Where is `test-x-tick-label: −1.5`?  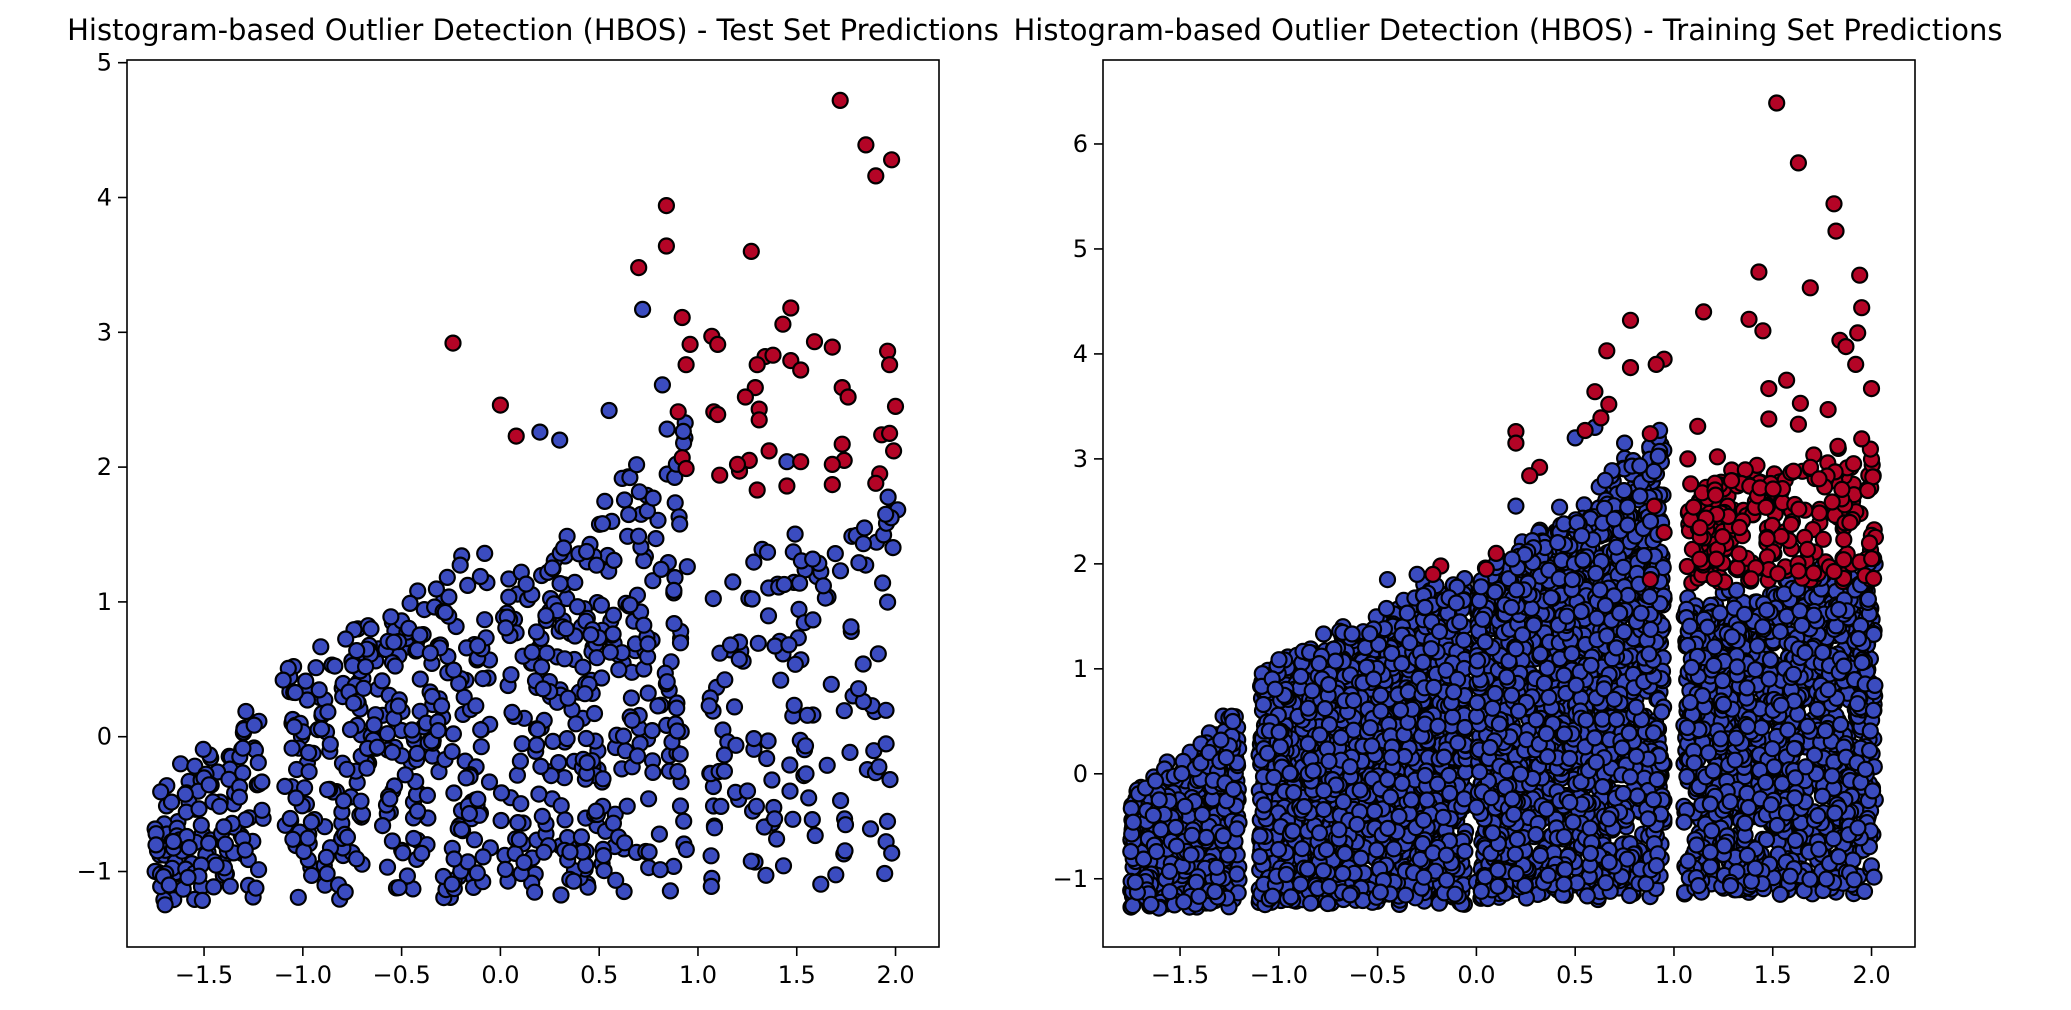 test-x-tick-label: −1.5 is located at coordinates (204, 975).